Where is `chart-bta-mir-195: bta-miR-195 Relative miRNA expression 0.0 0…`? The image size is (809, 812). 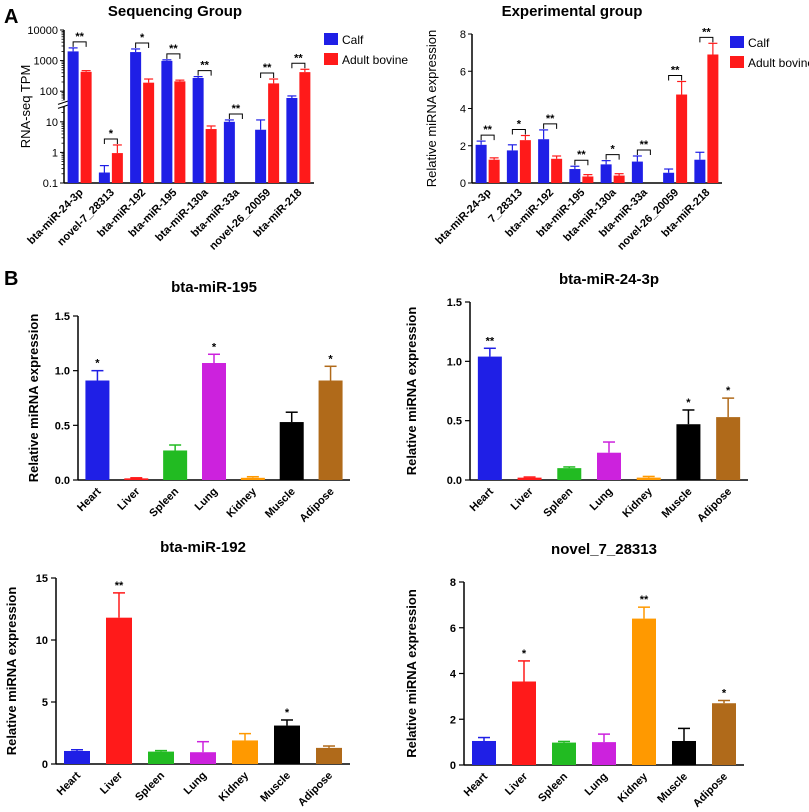
chart-bta-mir-195: bta-miR-195 Relative miRNA expression 0.0 0… is located at coordinates (188, 402).